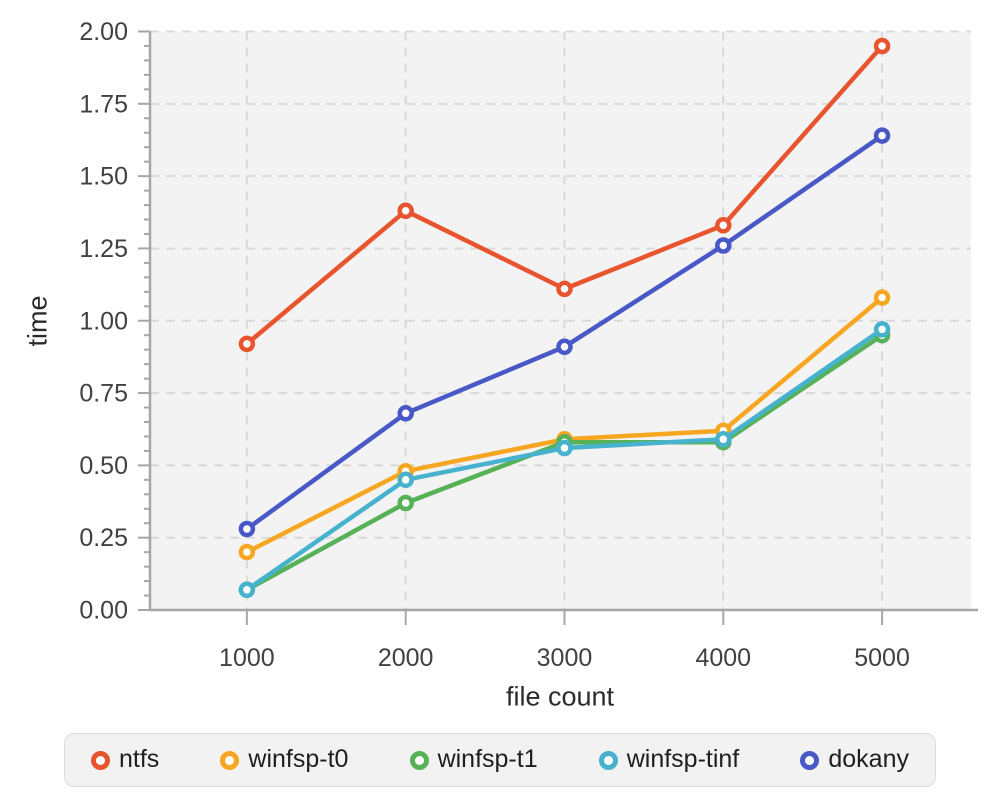 The height and width of the screenshot is (800, 1000). I want to click on legend: ntfs winfsp-t0 winfsp-t1 winfsp-tinf dokany, so click(500, 760).